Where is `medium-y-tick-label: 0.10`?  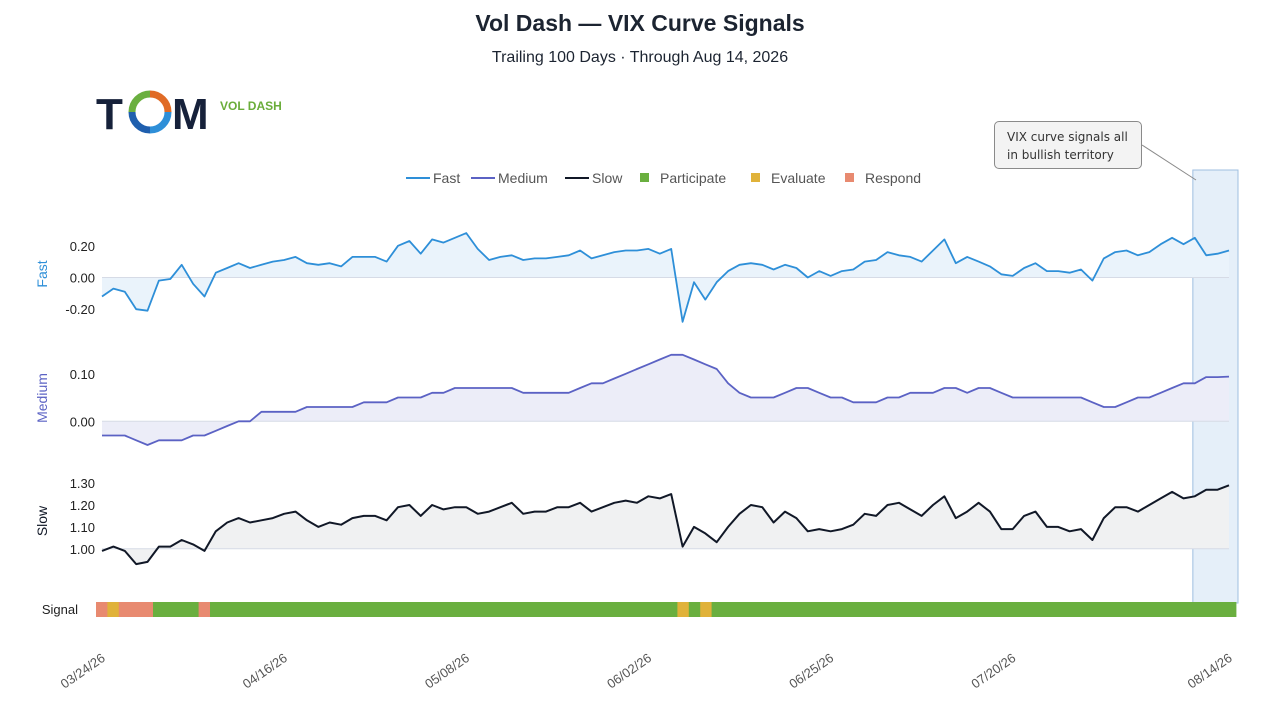 medium-y-tick-label: 0.10 is located at coordinates (82, 374).